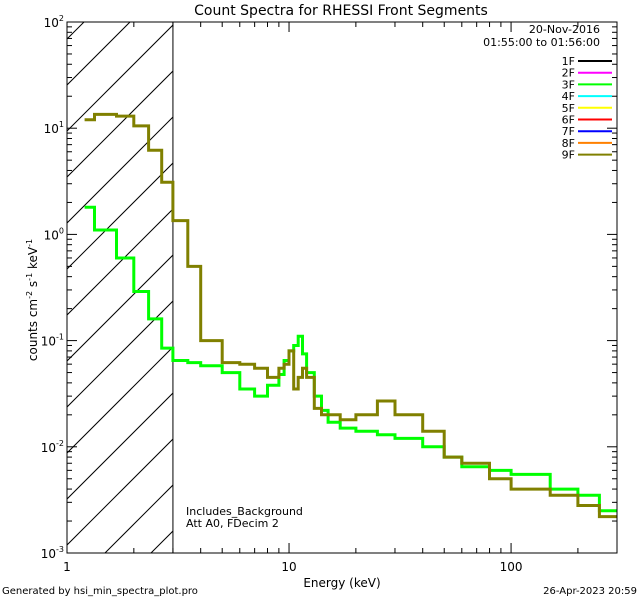 This screenshot has height=600, width=640. What do you see at coordinates (568, 155) in the screenshot?
I see `legend-label-9F: 9F` at bounding box center [568, 155].